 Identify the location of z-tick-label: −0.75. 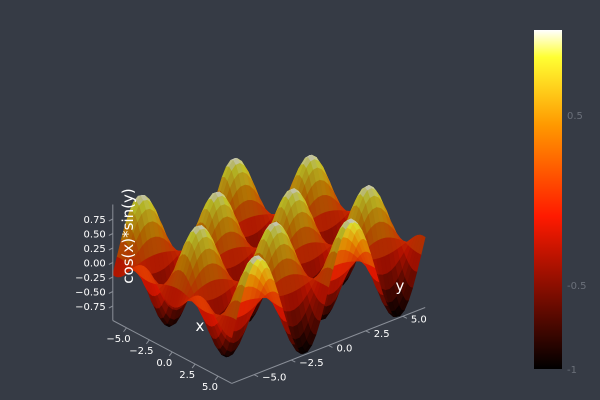
(90, 307).